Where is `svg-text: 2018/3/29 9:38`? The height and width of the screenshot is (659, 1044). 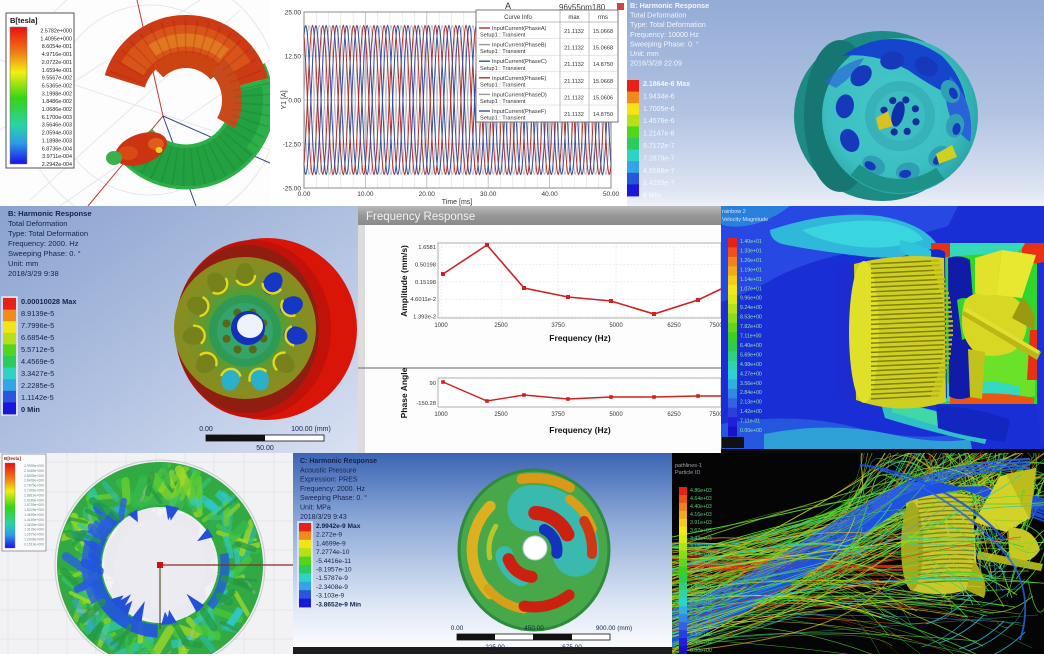
svg-text: 2018/3/29 9:38 is located at coordinates (33, 273).